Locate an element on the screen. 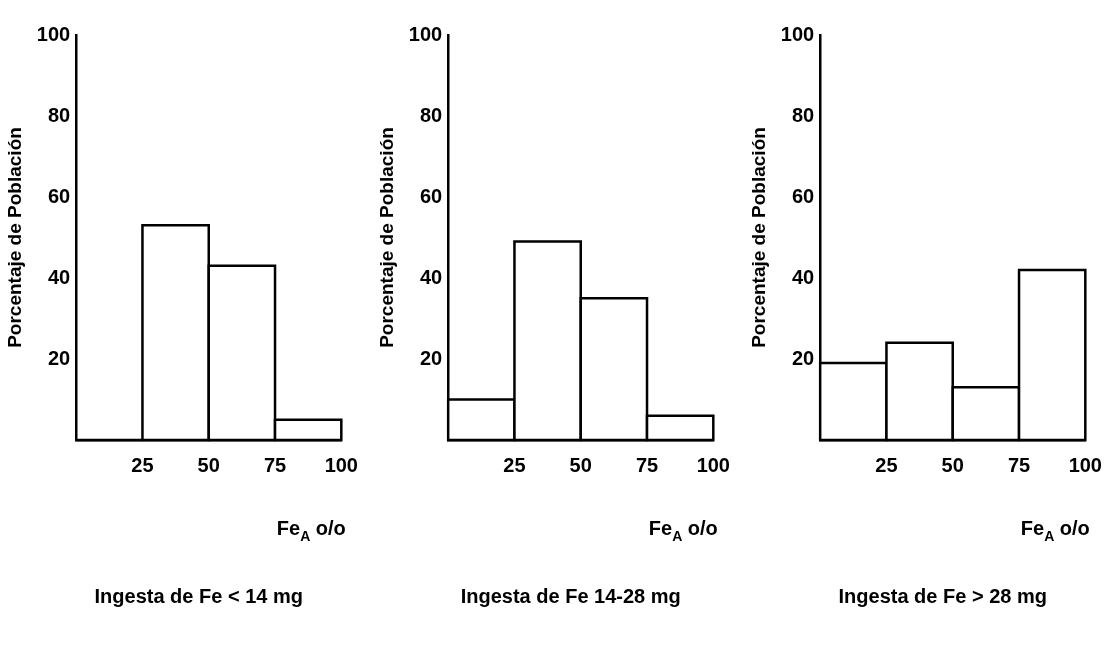  text: Ingesta de Fe > 28 mg is located at coordinates (942, 596).